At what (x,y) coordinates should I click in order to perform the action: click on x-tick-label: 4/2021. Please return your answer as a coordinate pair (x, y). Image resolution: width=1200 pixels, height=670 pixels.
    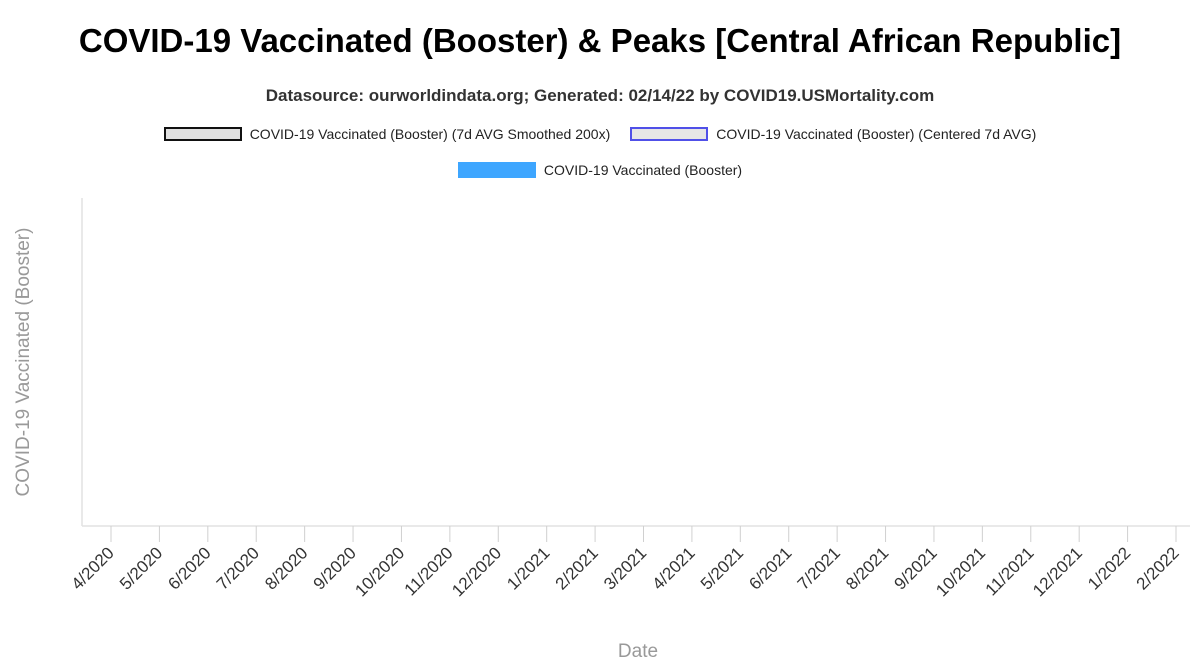
    Looking at the image, I should click on (674, 568).